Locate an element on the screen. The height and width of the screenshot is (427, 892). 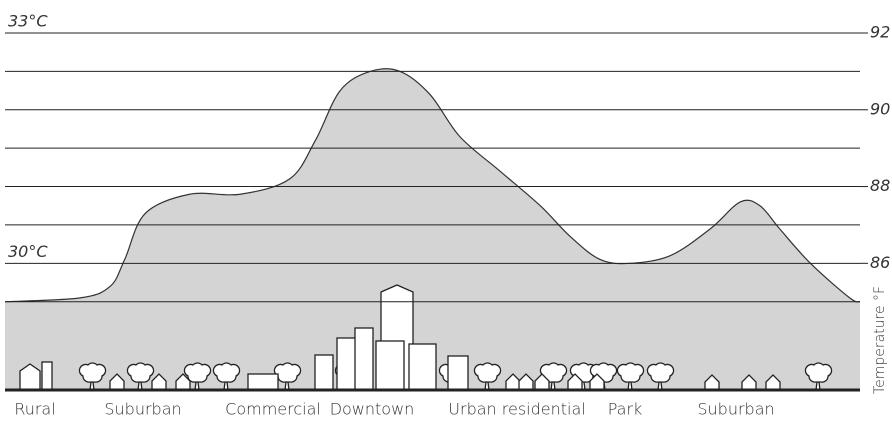
y-tick-label: 92 is located at coordinates (880, 32).